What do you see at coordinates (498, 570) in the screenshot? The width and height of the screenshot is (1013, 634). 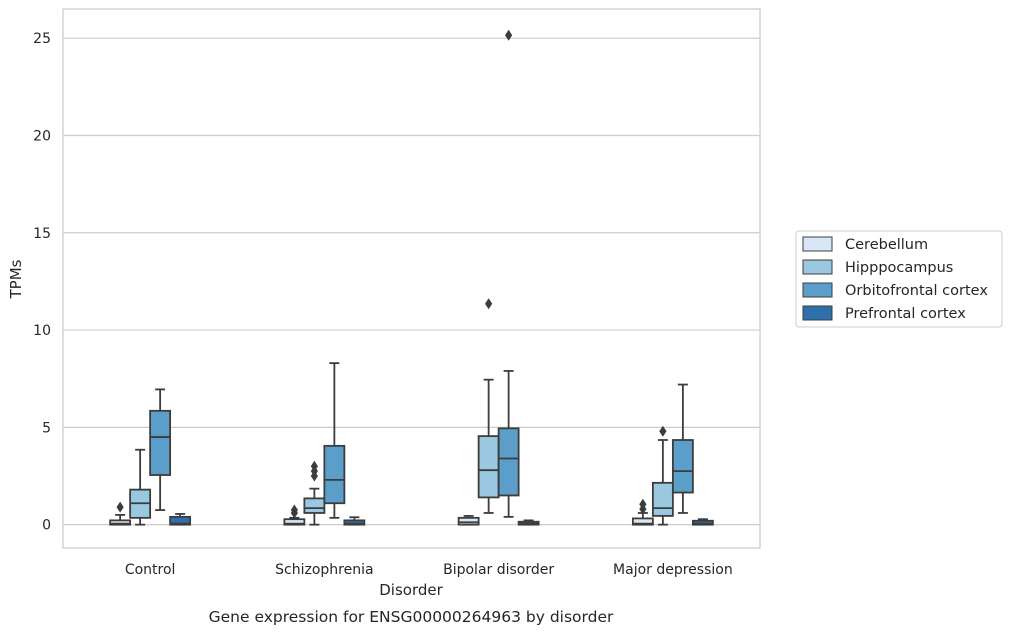 I see `x-tick-label: Bipolar disorder` at bounding box center [498, 570].